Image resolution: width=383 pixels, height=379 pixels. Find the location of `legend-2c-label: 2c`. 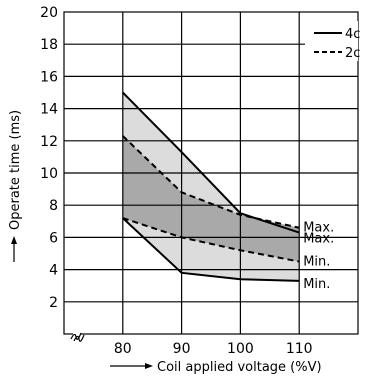

legend-2c-label: 2c is located at coordinates (352, 53).